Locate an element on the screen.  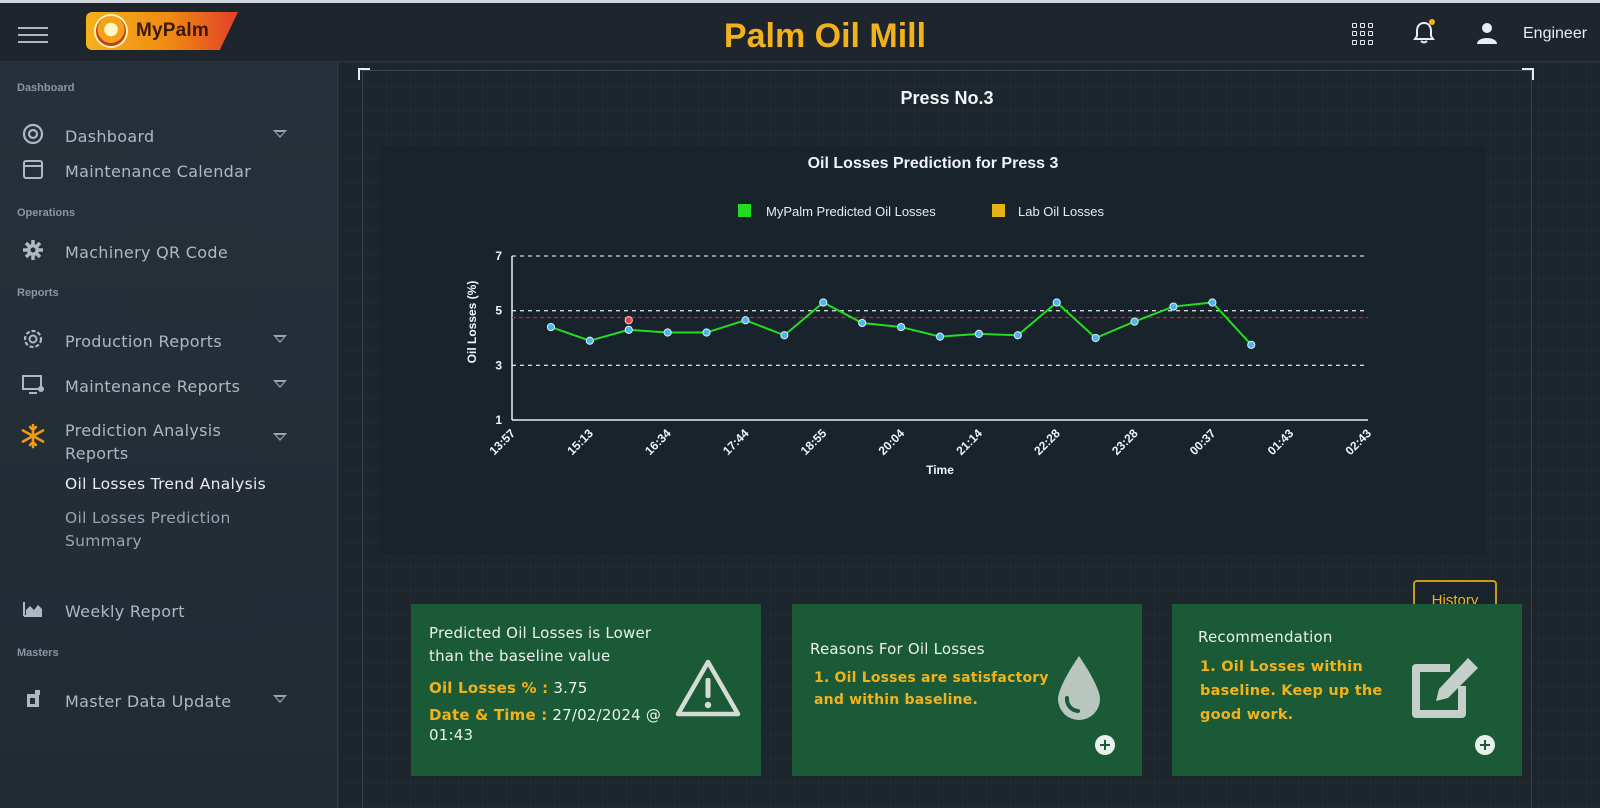
sidebar-item-prediction-analysis: Prediction Analysis Reports is located at coordinates (160, 437).